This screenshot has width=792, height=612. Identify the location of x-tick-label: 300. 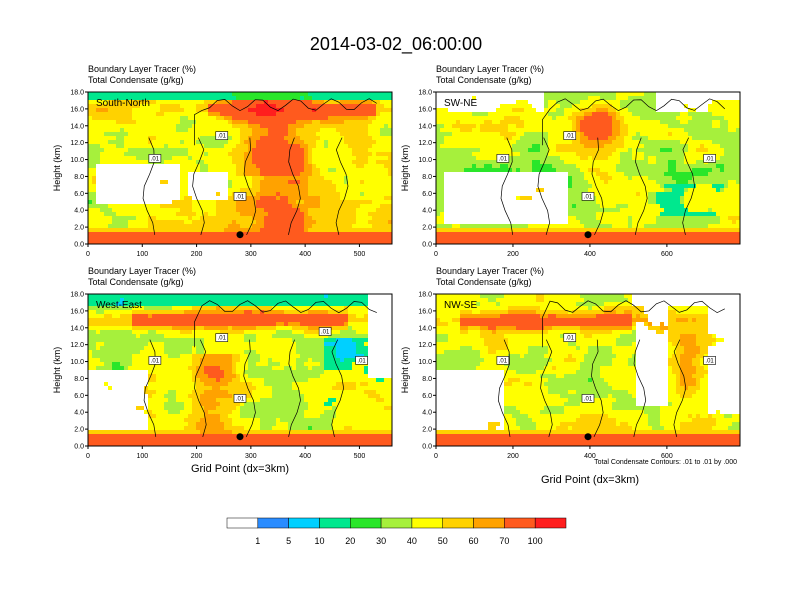
(251, 254).